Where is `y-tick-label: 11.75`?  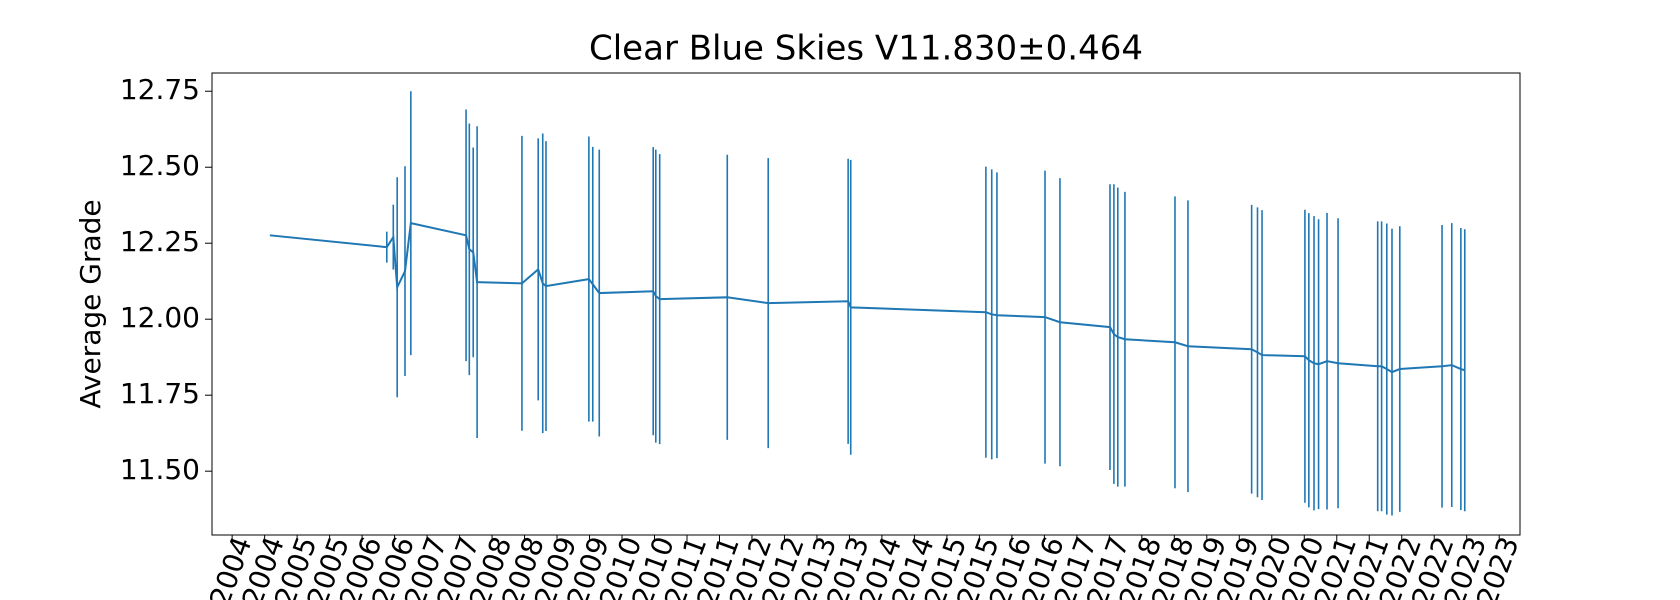
y-tick-label: 11.75 is located at coordinates (160, 393).